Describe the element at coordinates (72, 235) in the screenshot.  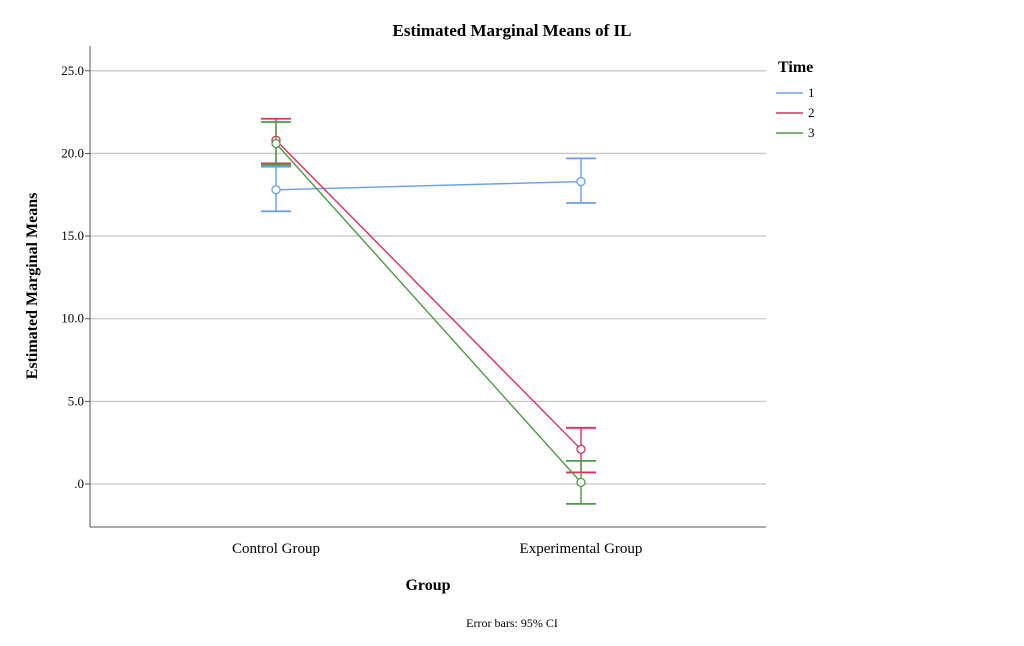
I see `y-tick-label: 15.0` at that location.